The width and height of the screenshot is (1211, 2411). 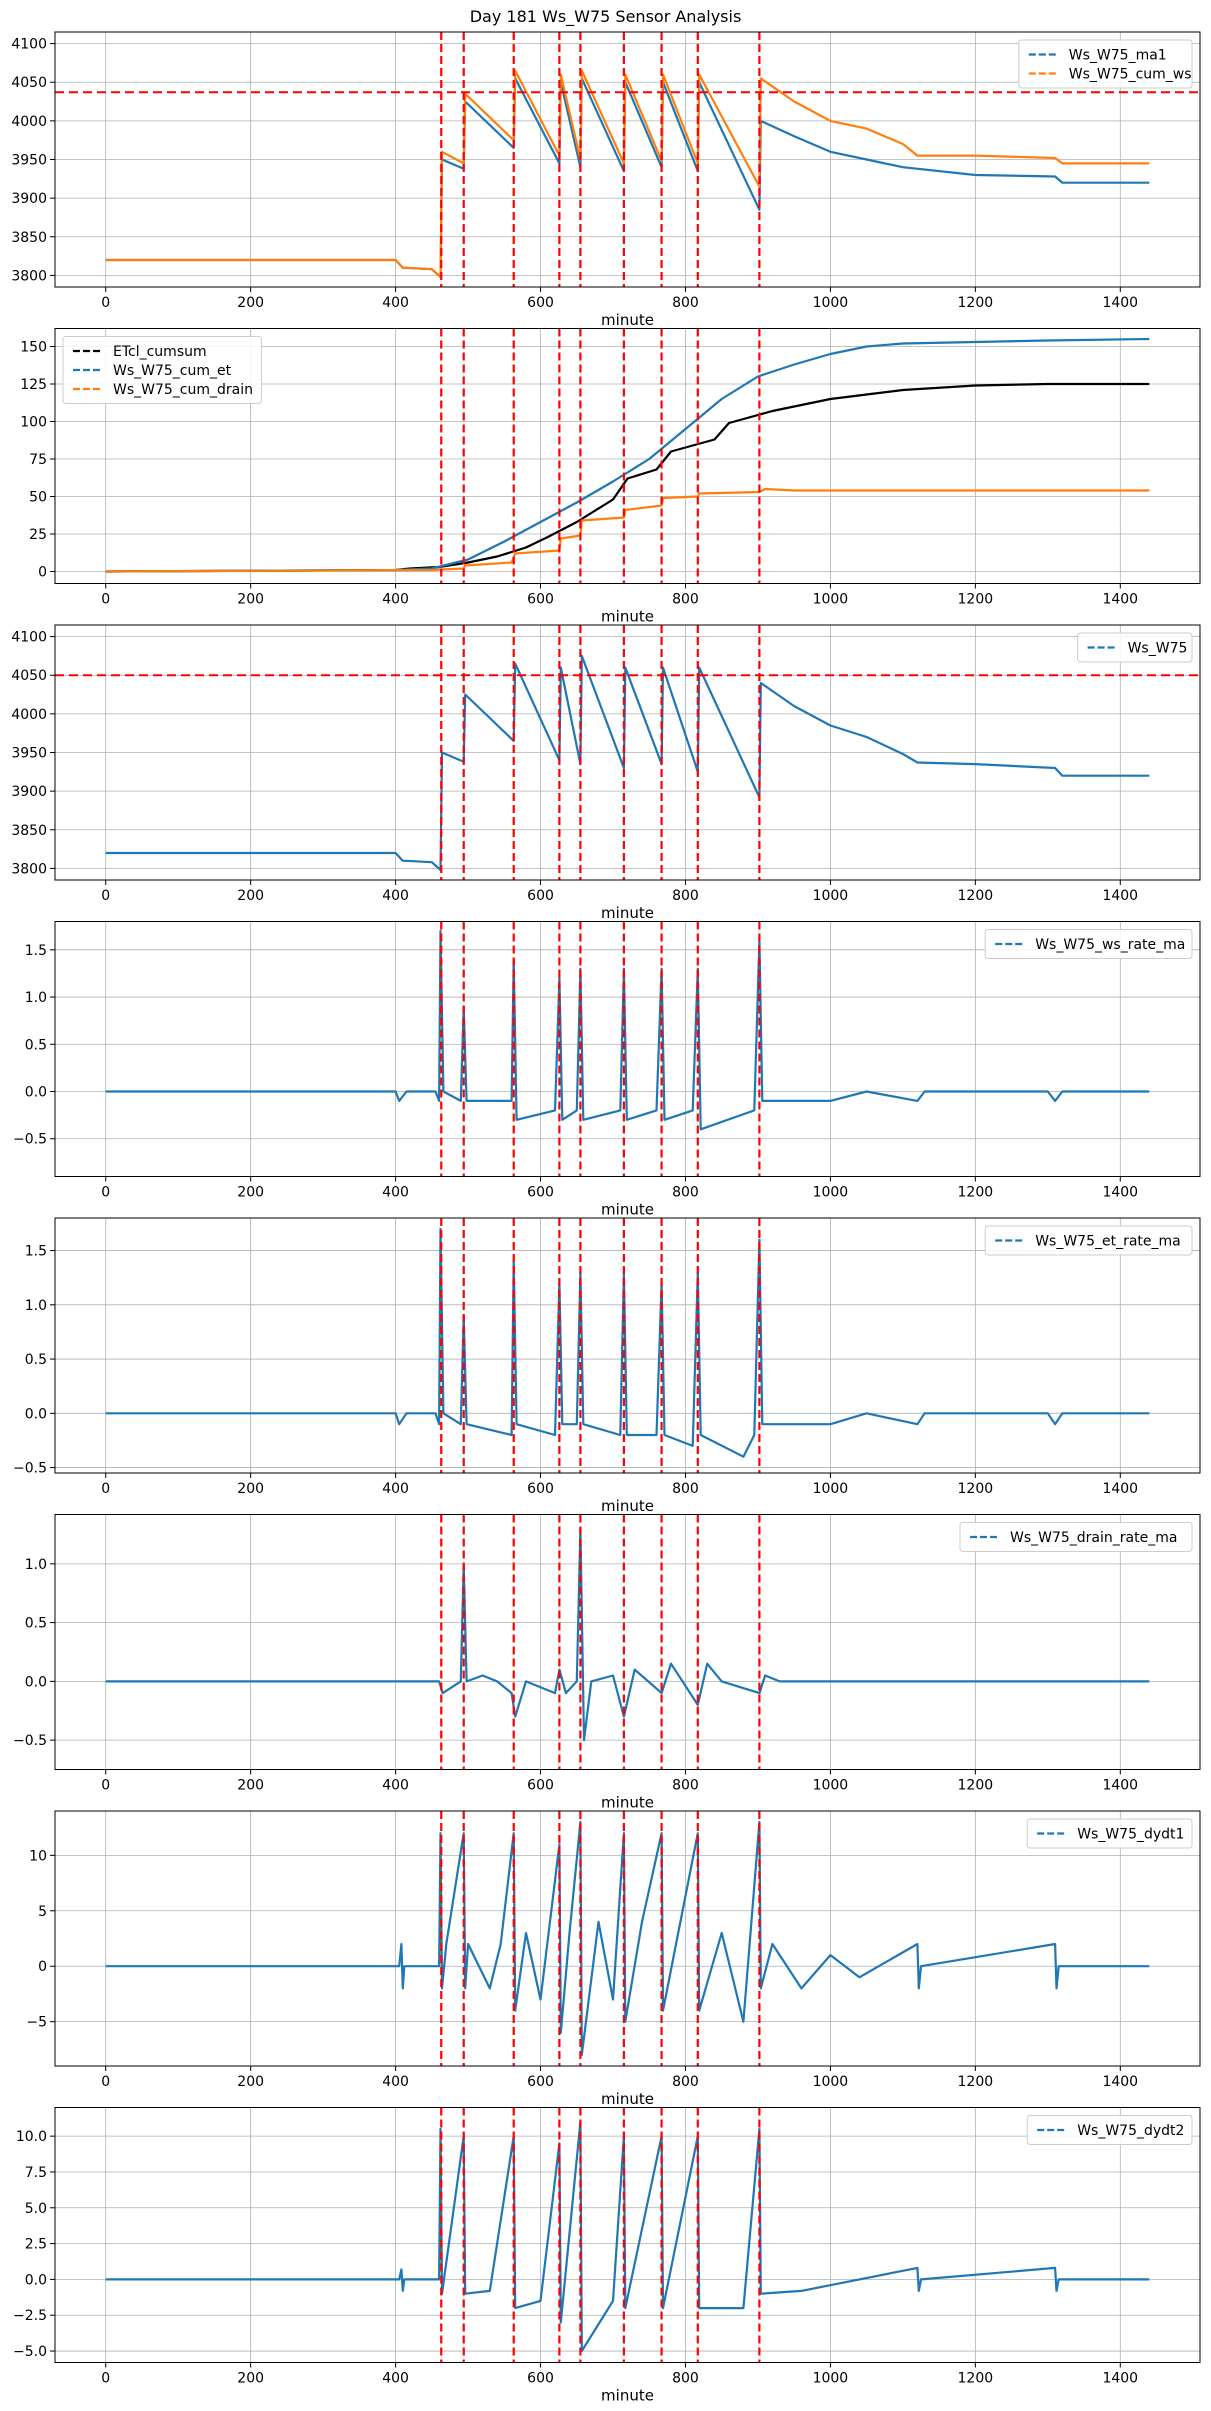 What do you see at coordinates (29, 83) in the screenshot?
I see `y-tick-label: 4050` at bounding box center [29, 83].